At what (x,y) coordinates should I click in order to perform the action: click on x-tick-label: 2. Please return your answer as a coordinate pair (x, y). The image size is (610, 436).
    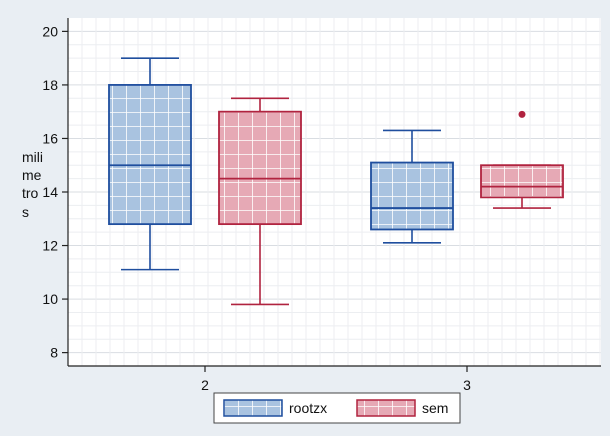
    Looking at the image, I should click on (205, 385).